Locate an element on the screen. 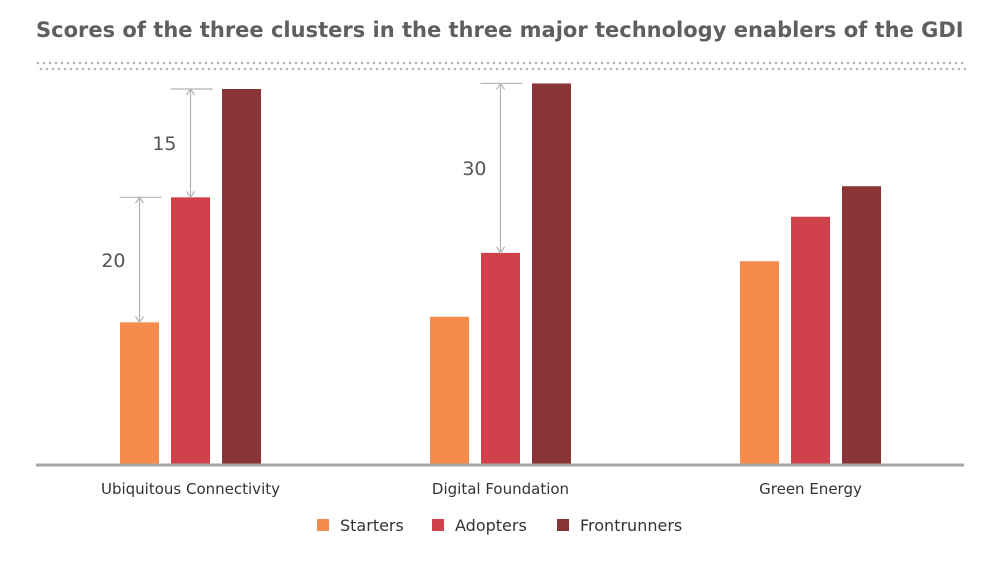 This screenshot has width=1000, height=575. annotation-arrowhead is located at coordinates (139, 200).